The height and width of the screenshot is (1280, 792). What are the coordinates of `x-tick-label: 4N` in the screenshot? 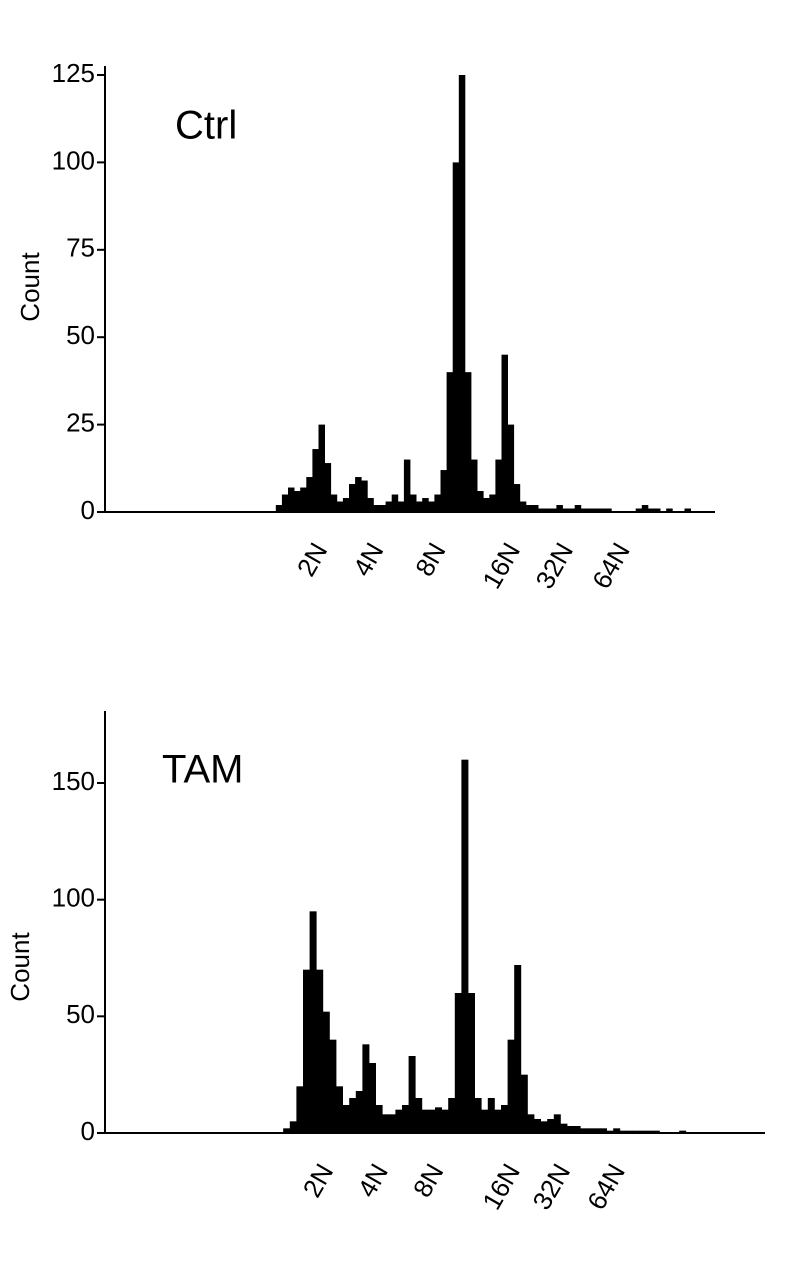 It's located at (368, 559).